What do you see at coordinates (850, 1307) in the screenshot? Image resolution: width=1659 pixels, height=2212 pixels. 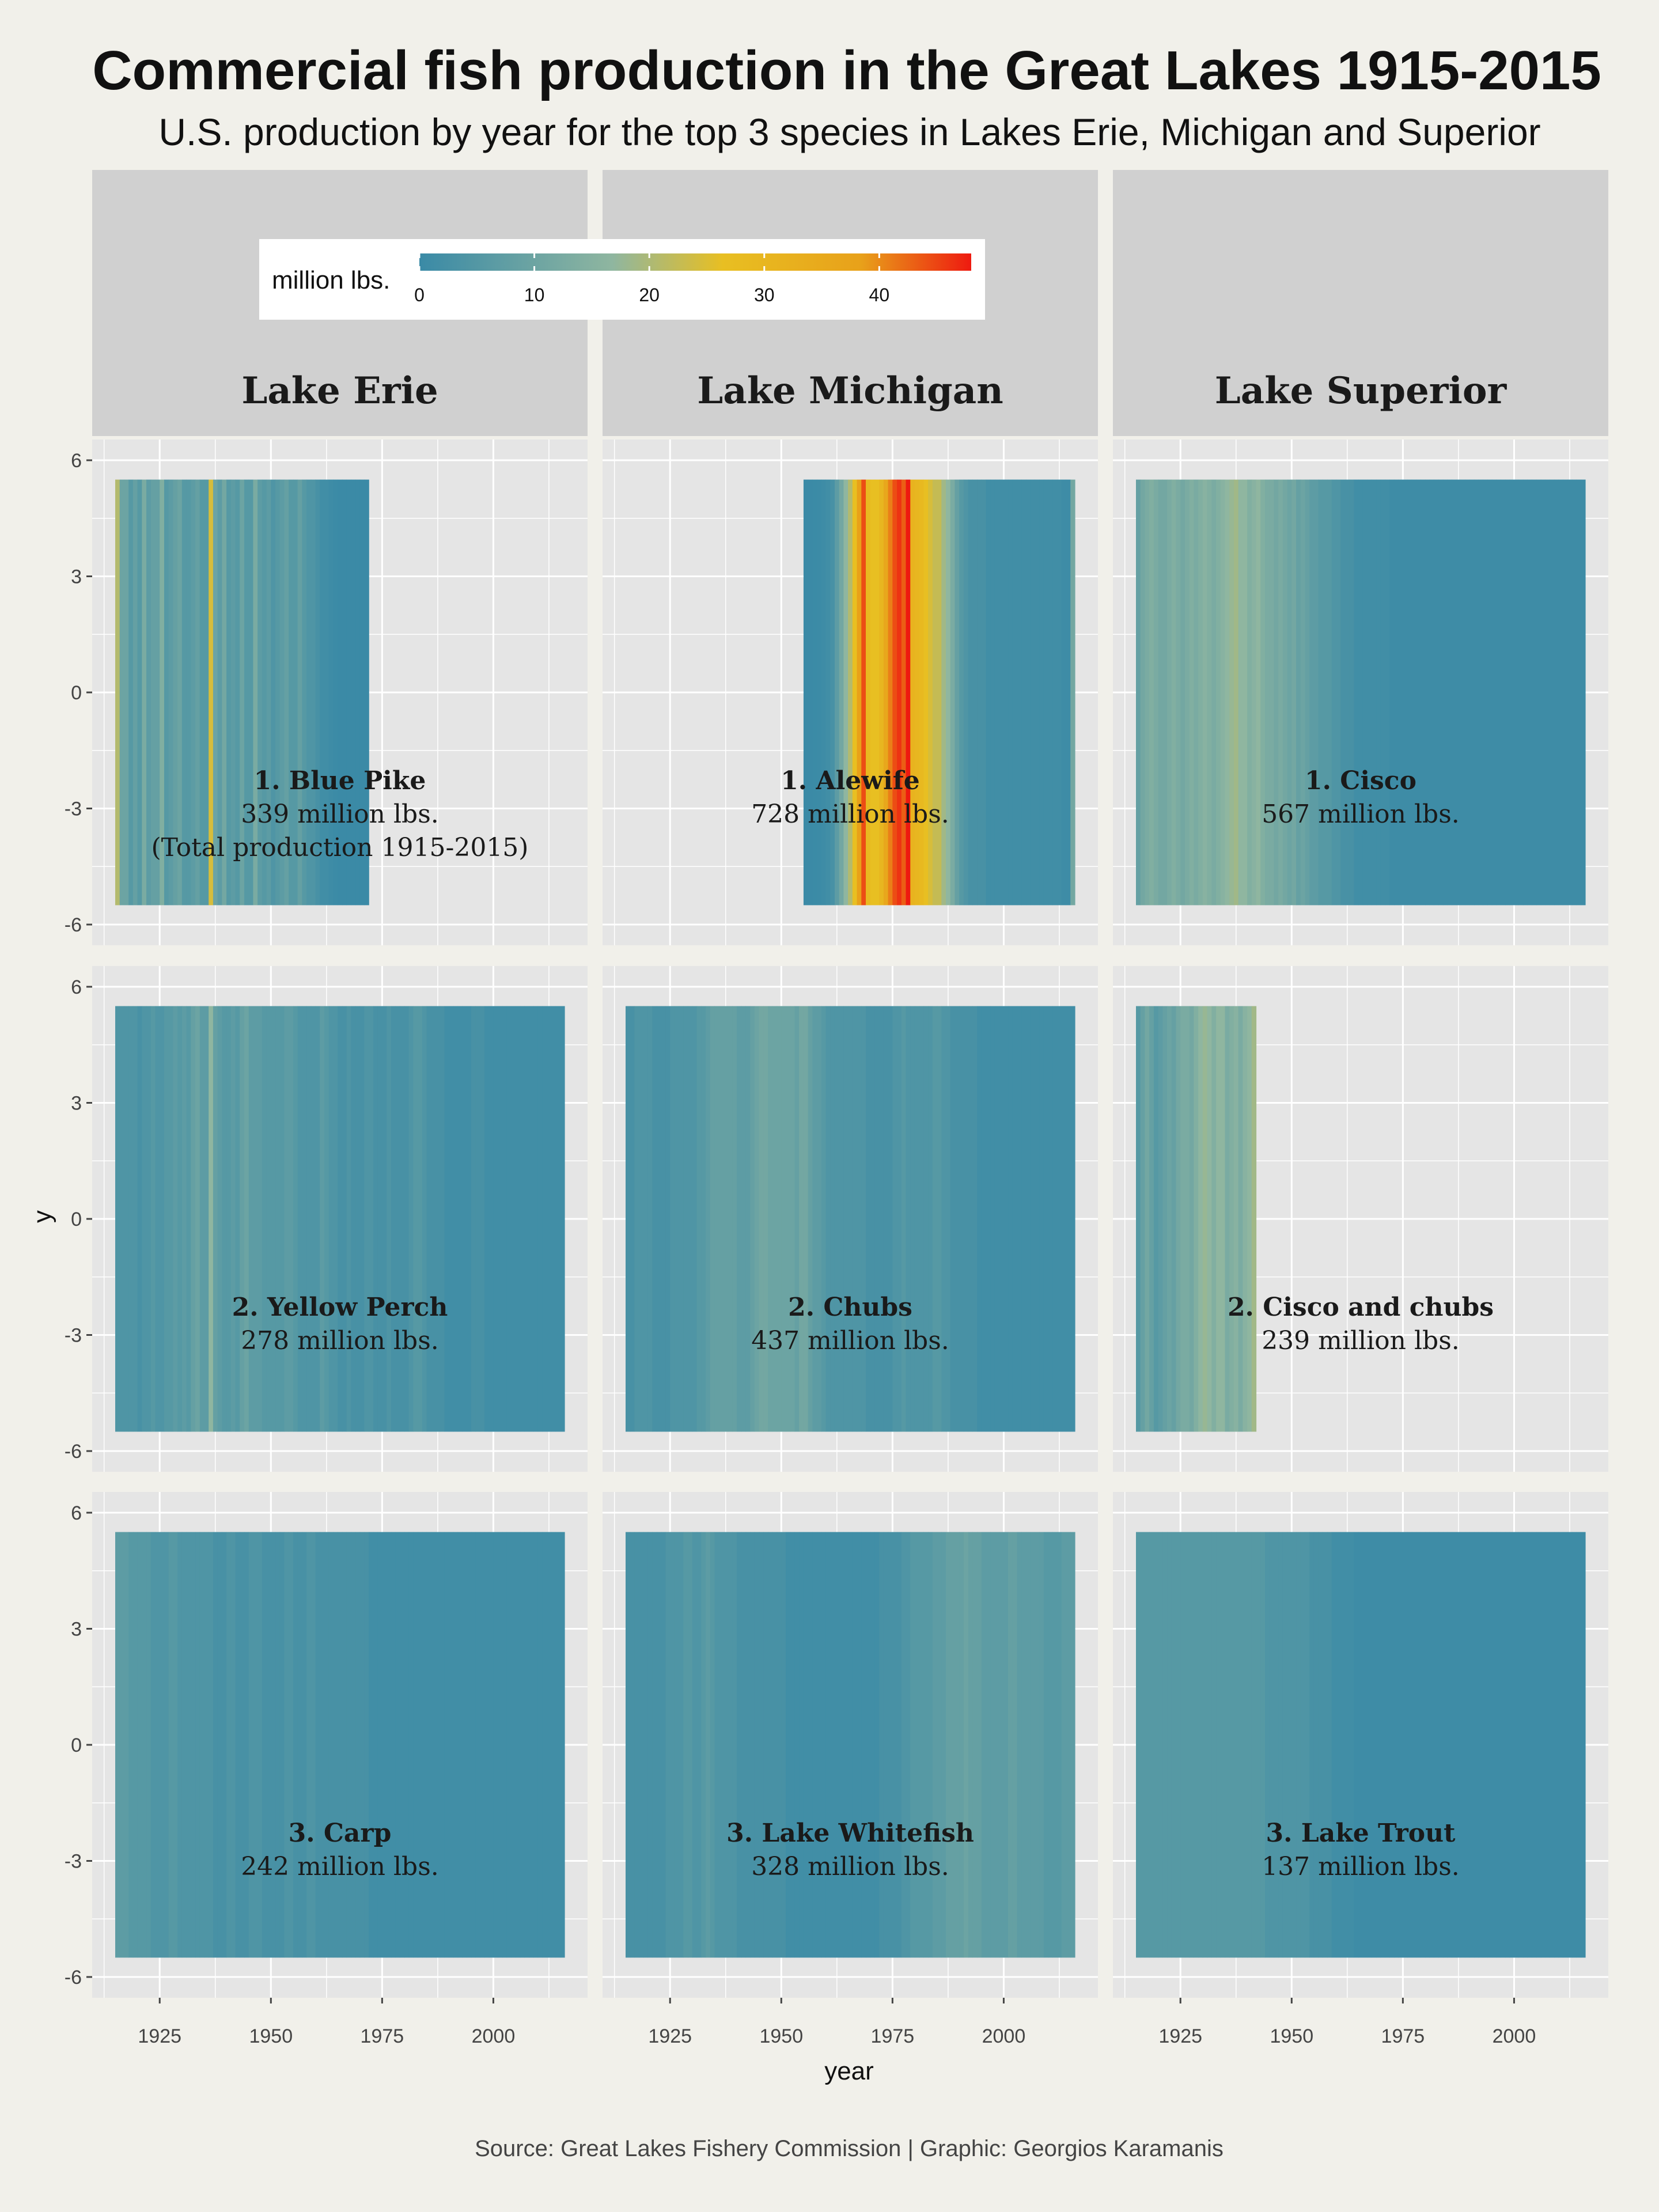 I see `species-label: 2. Chubs` at bounding box center [850, 1307].